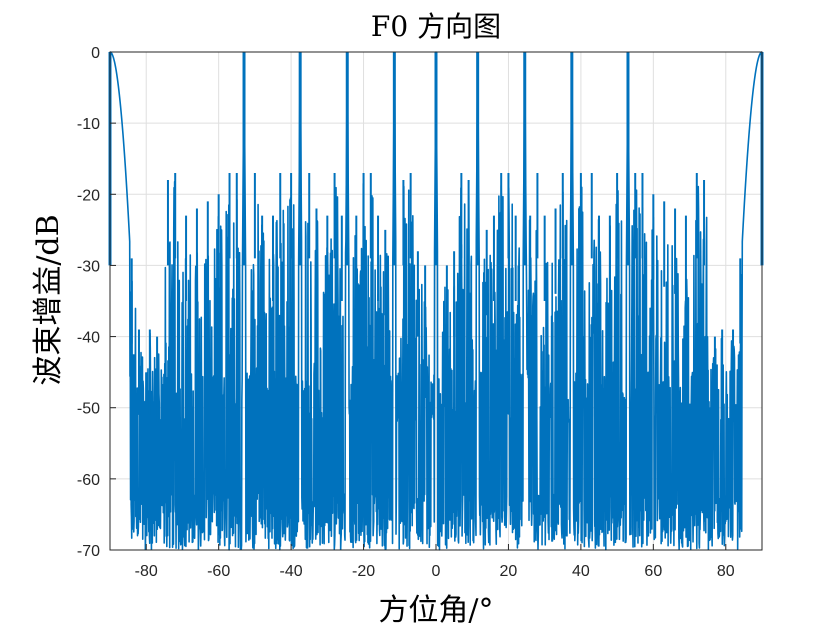 The height and width of the screenshot is (630, 840). What do you see at coordinates (88, 551) in the screenshot?
I see `y-tick-label: -70` at bounding box center [88, 551].